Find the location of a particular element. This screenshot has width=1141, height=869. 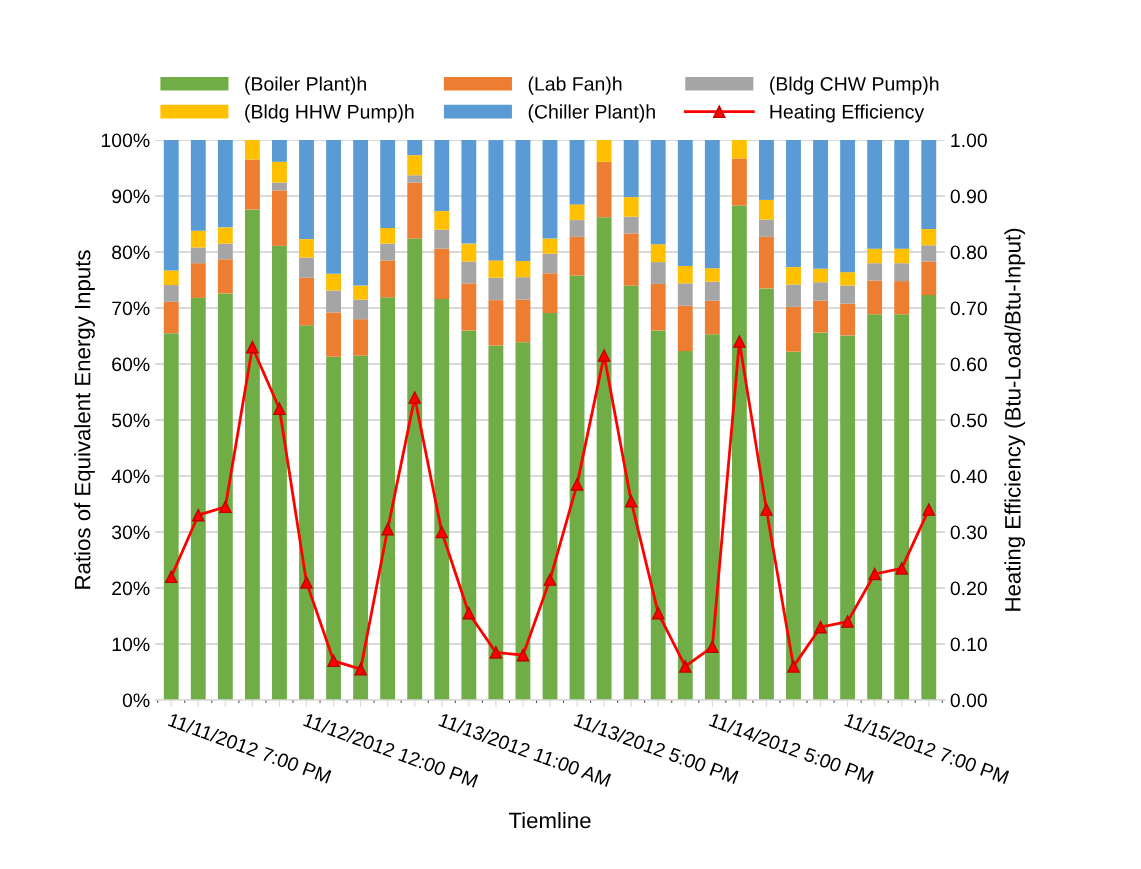

y-tick-label: 50% is located at coordinates (131, 420).